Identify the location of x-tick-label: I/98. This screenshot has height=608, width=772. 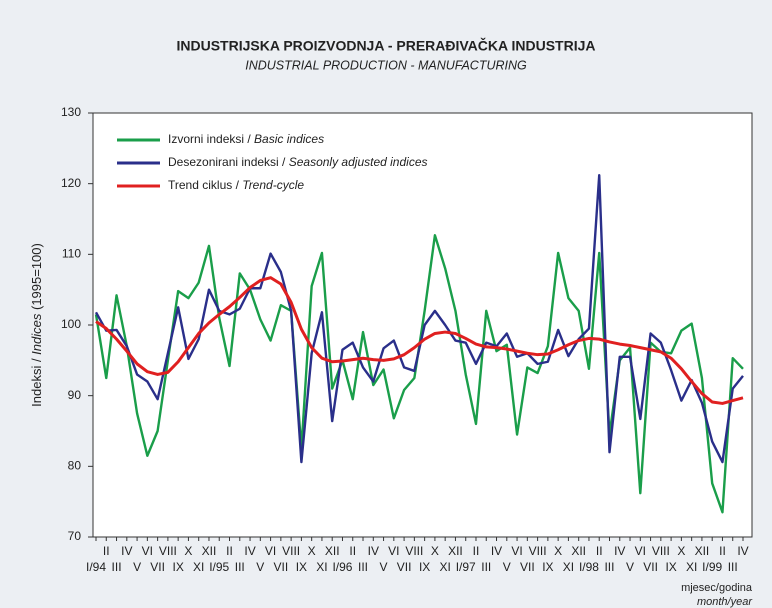
(589, 567).